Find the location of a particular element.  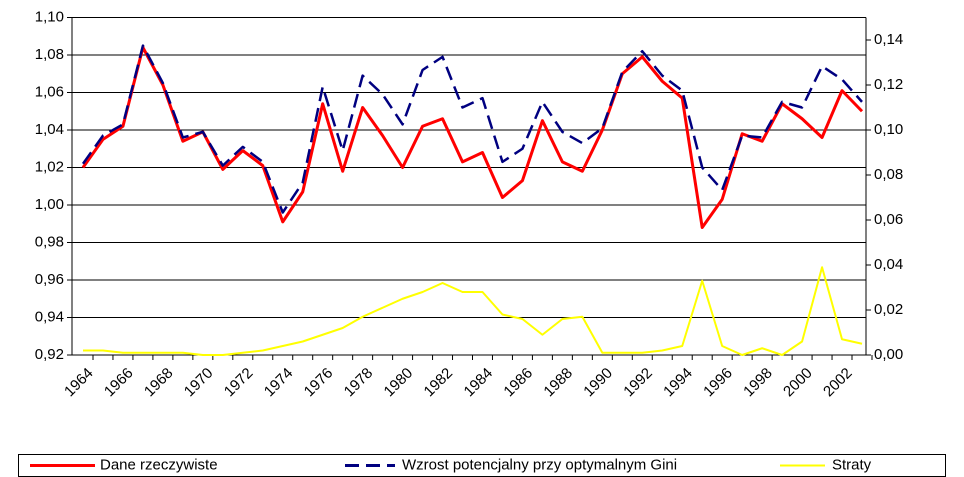

y-tick-label: 1,00 is located at coordinates (49, 204).